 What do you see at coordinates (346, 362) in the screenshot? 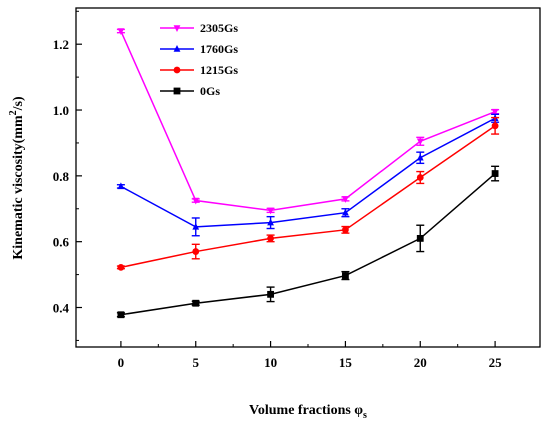
I see `x-tick-label: 15` at bounding box center [346, 362].